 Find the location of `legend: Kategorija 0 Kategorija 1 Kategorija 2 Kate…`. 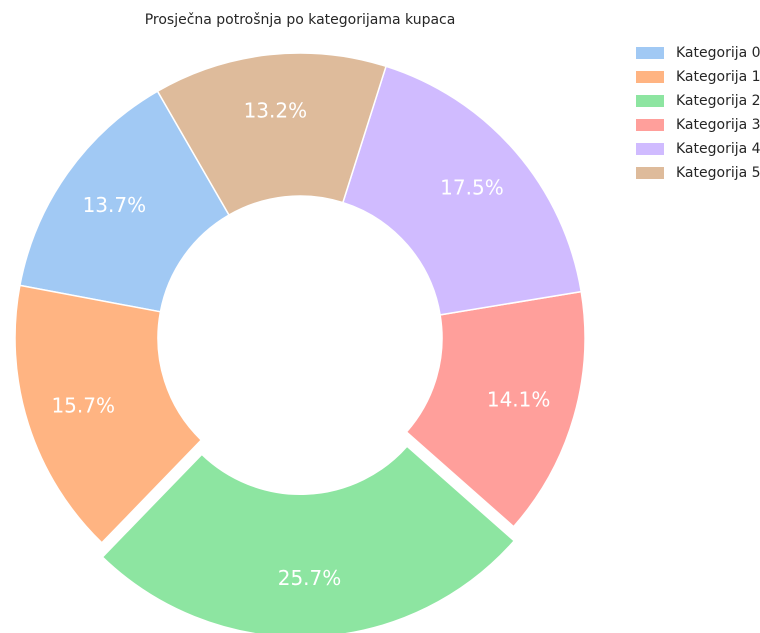

legend: Kategorija 0 Kategorija 1 Kategorija 2 Kate… is located at coordinates (698, 113).